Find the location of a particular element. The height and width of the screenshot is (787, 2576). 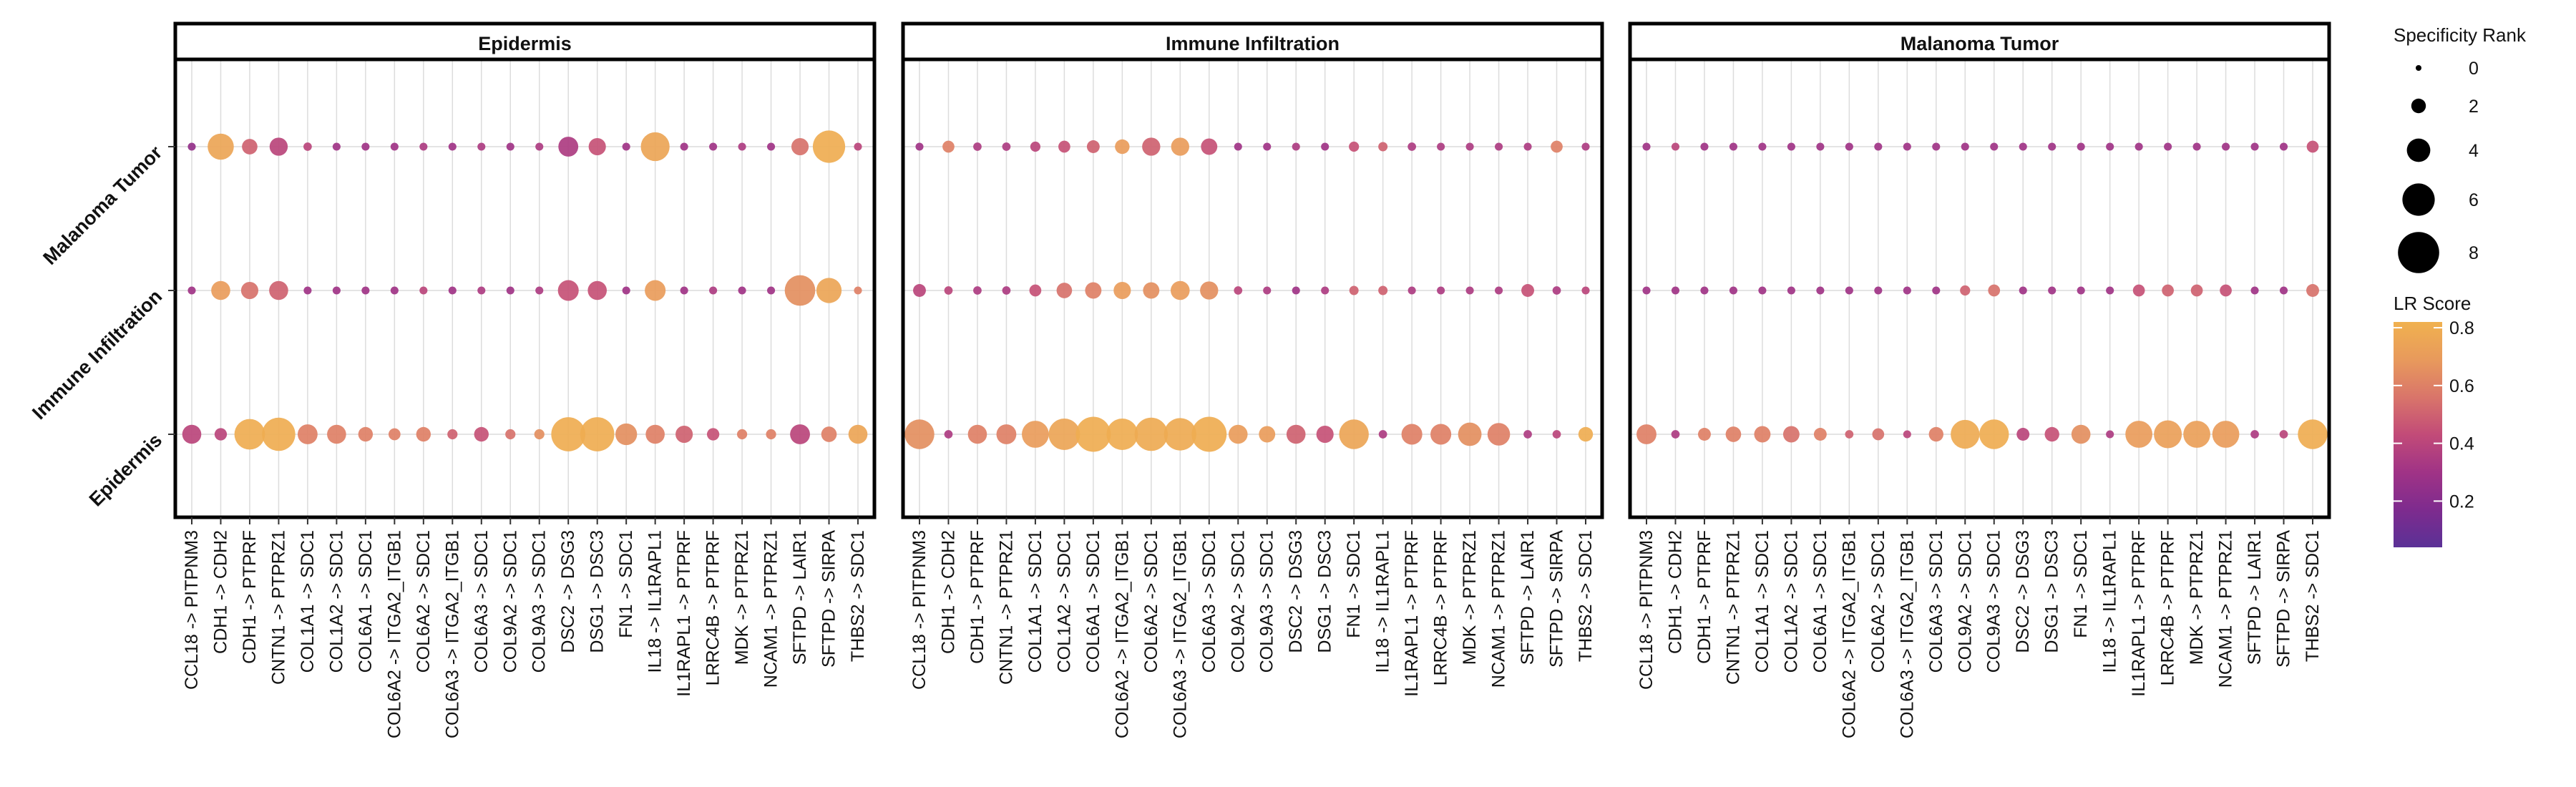

x-tick-label: LRRC4B -> PTPRF is located at coordinates (713, 608).